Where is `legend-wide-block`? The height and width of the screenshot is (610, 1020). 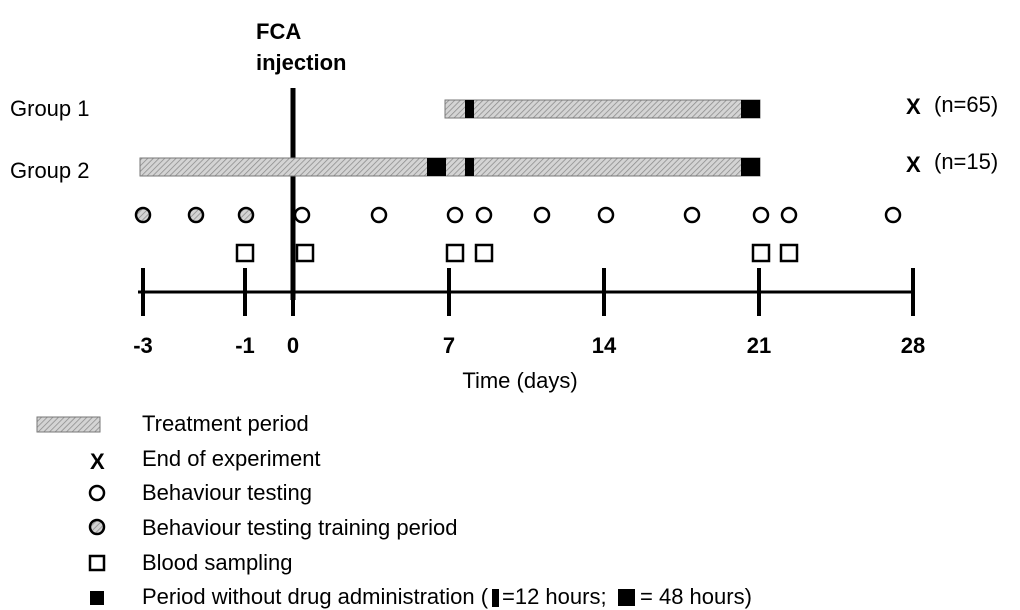
legend-wide-block is located at coordinates (626, 597).